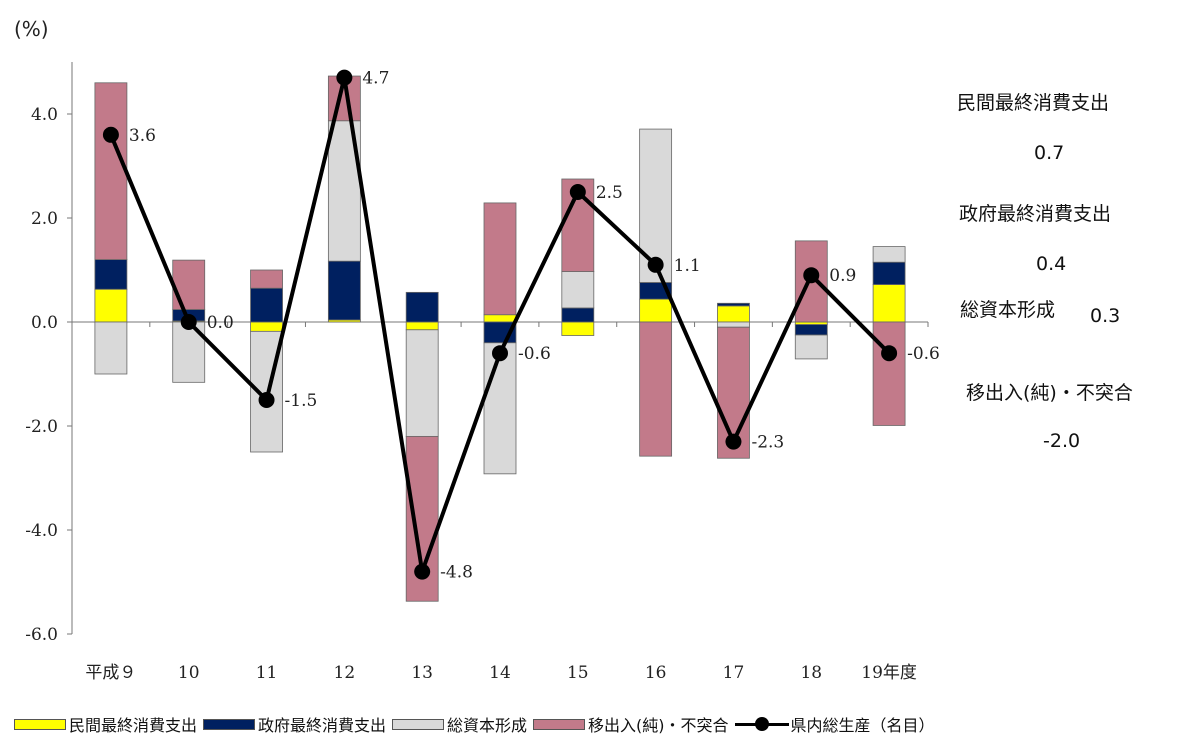  What do you see at coordinates (842, 276) in the screenshot?
I see `gdp-data-label: 0.9` at bounding box center [842, 276].